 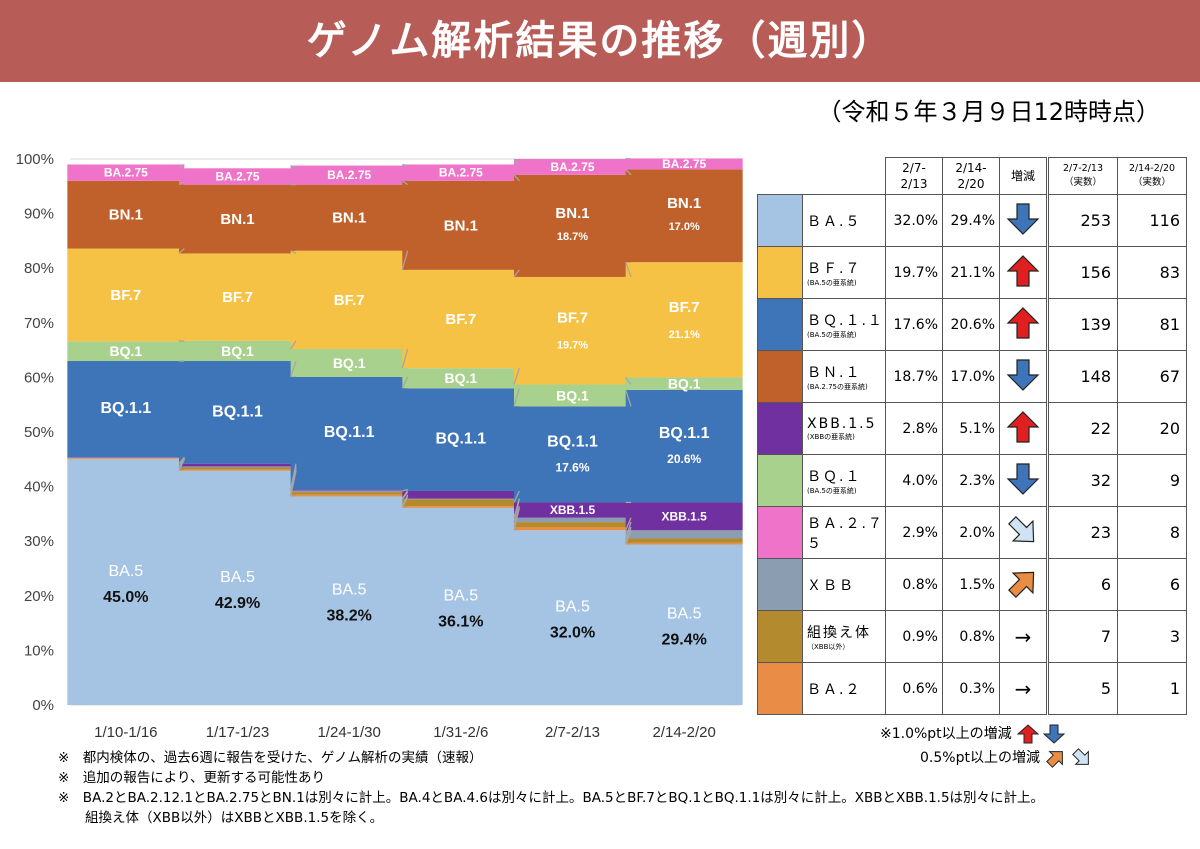 What do you see at coordinates (125, 732) in the screenshot?
I see `x-tick-label: 1/10-1/16` at bounding box center [125, 732].